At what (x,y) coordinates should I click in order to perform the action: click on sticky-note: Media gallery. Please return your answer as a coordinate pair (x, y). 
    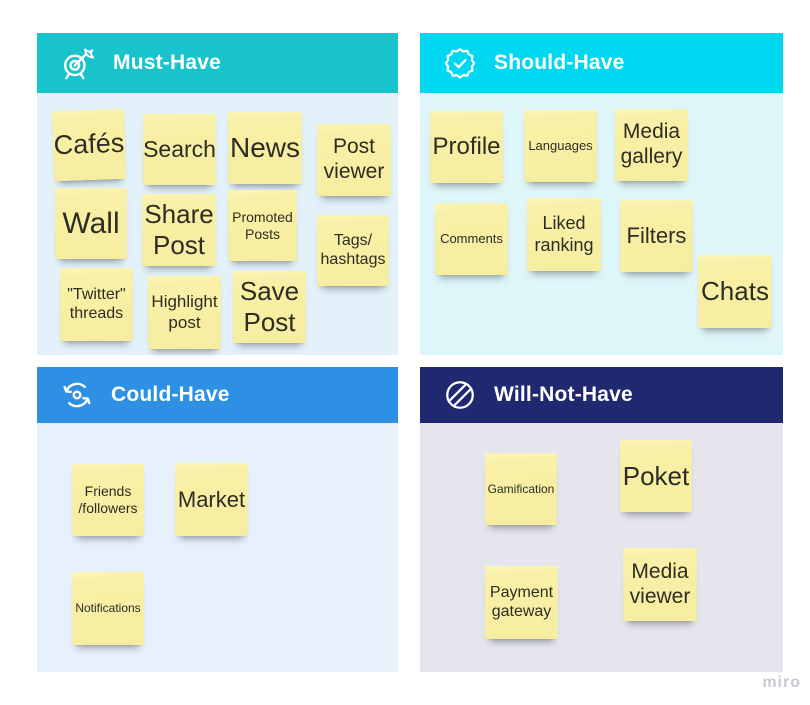
    Looking at the image, I should click on (651, 145).